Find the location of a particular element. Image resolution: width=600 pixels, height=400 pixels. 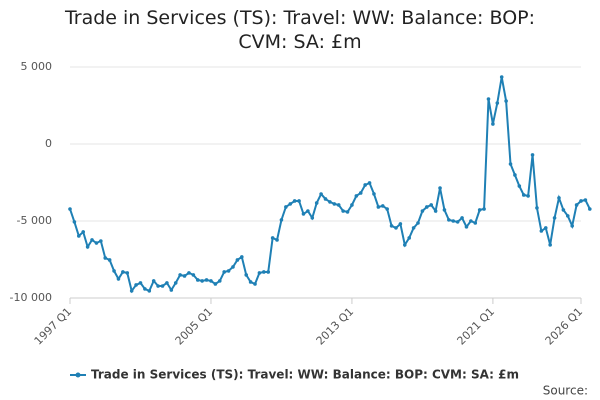

y-tick-label: 0 is located at coordinates (48, 143).